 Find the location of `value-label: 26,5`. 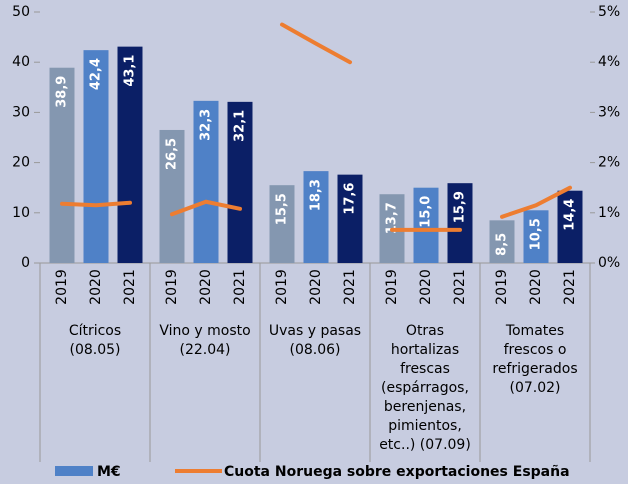

value-label: 26,5 is located at coordinates (172, 154).